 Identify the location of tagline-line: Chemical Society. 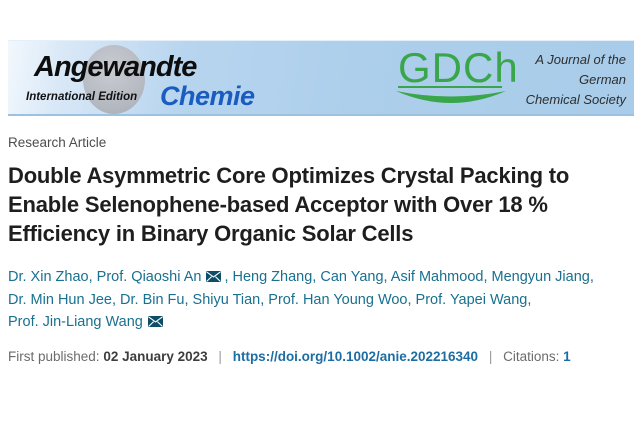
(575, 99).